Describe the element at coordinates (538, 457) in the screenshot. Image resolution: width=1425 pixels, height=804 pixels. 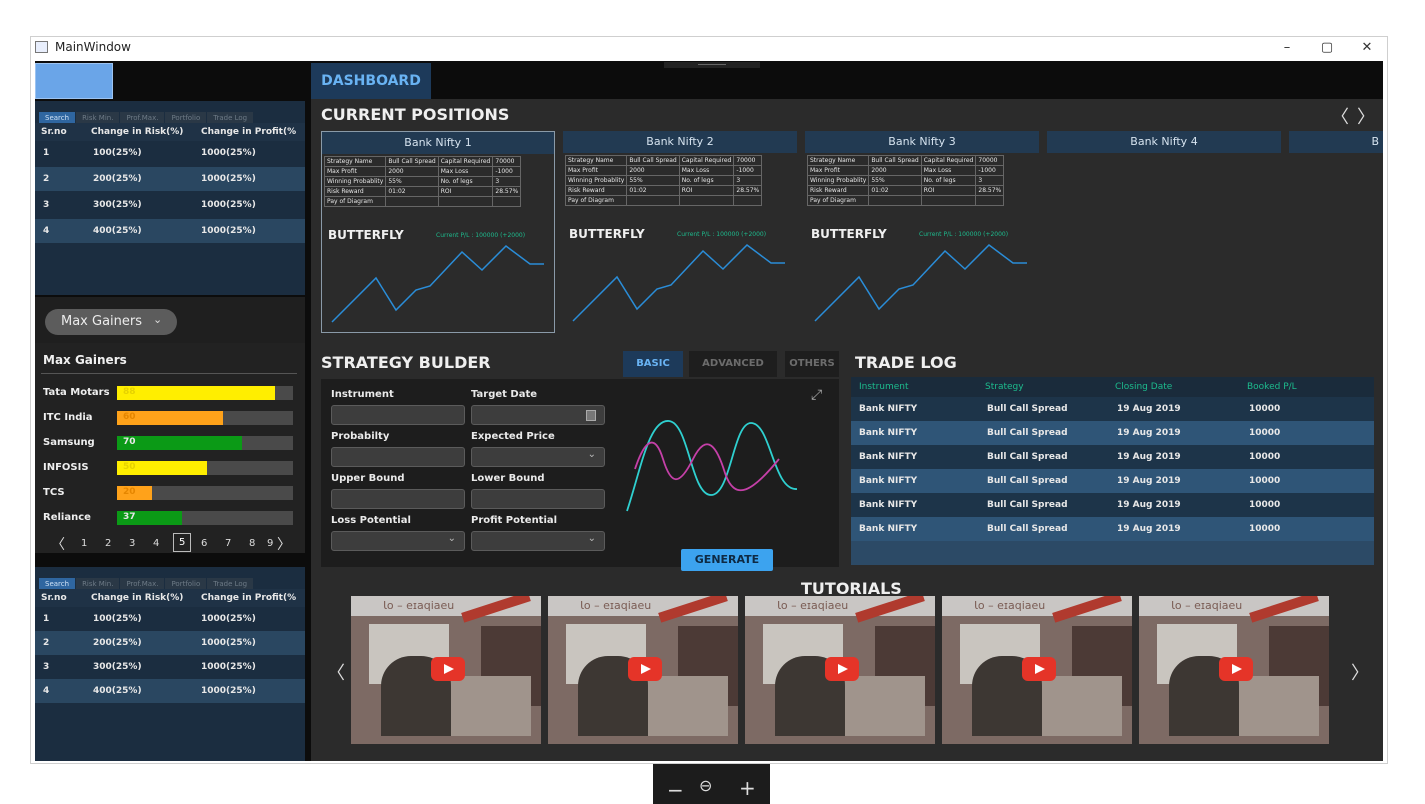
I see `expected-price-dropdown: ⌄` at that location.